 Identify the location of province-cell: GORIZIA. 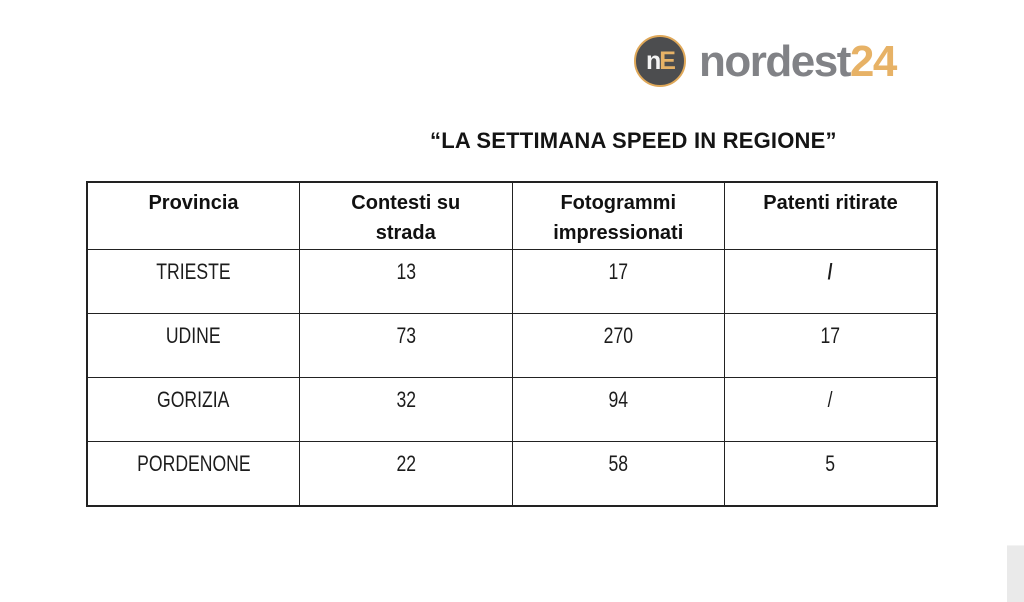
(193, 409).